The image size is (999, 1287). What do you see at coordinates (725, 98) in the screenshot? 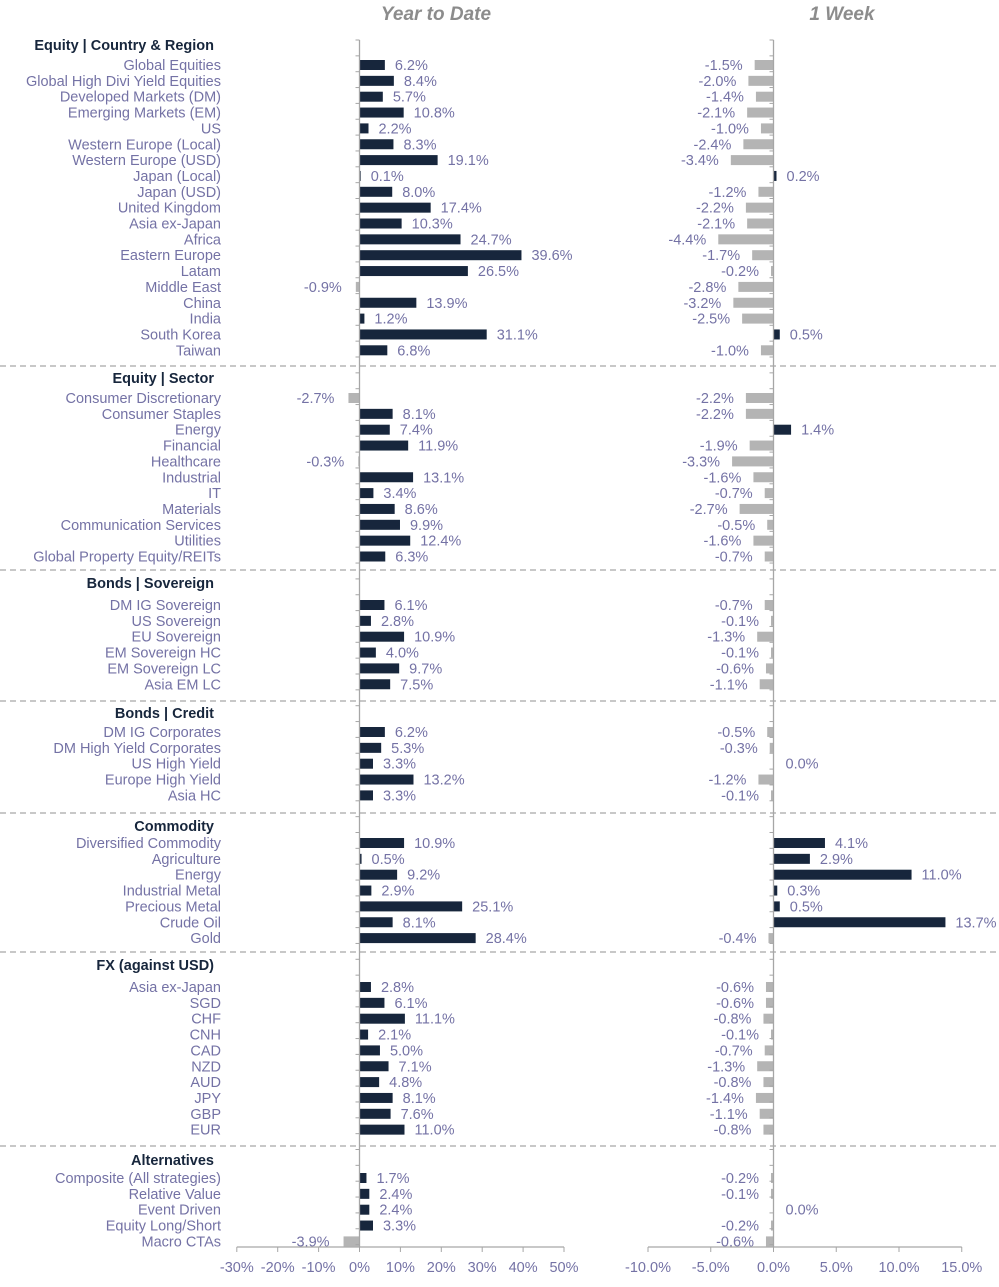
I see `week-value-label: -1.4%` at bounding box center [725, 98].